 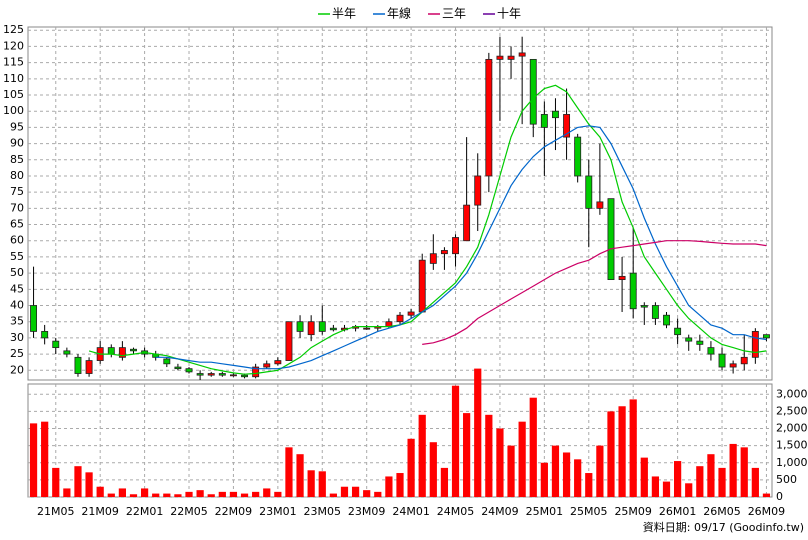 I want to click on x-tick-label: 25M05, so click(x=589, y=511).